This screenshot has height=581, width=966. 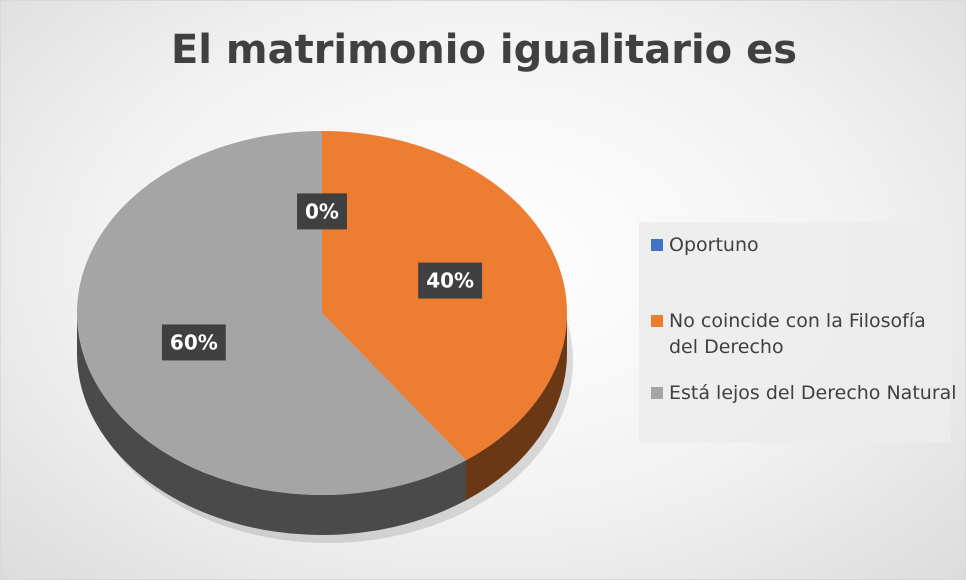 What do you see at coordinates (805, 245) in the screenshot?
I see `legend-item: Oportuno` at bounding box center [805, 245].